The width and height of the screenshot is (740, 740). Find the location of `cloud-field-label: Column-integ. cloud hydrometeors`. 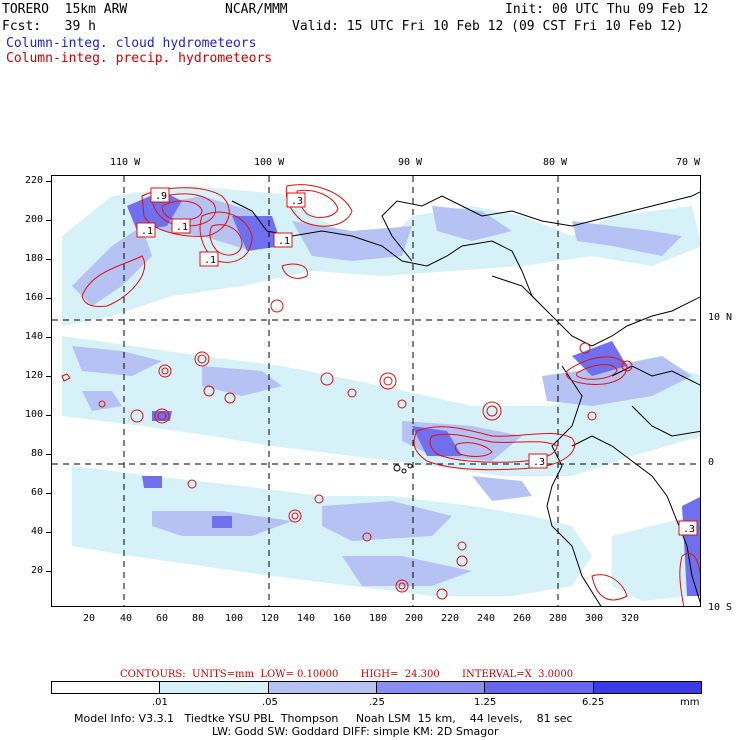

cloud-field-label: Column-integ. cloud hydrometeors is located at coordinates (131, 43).